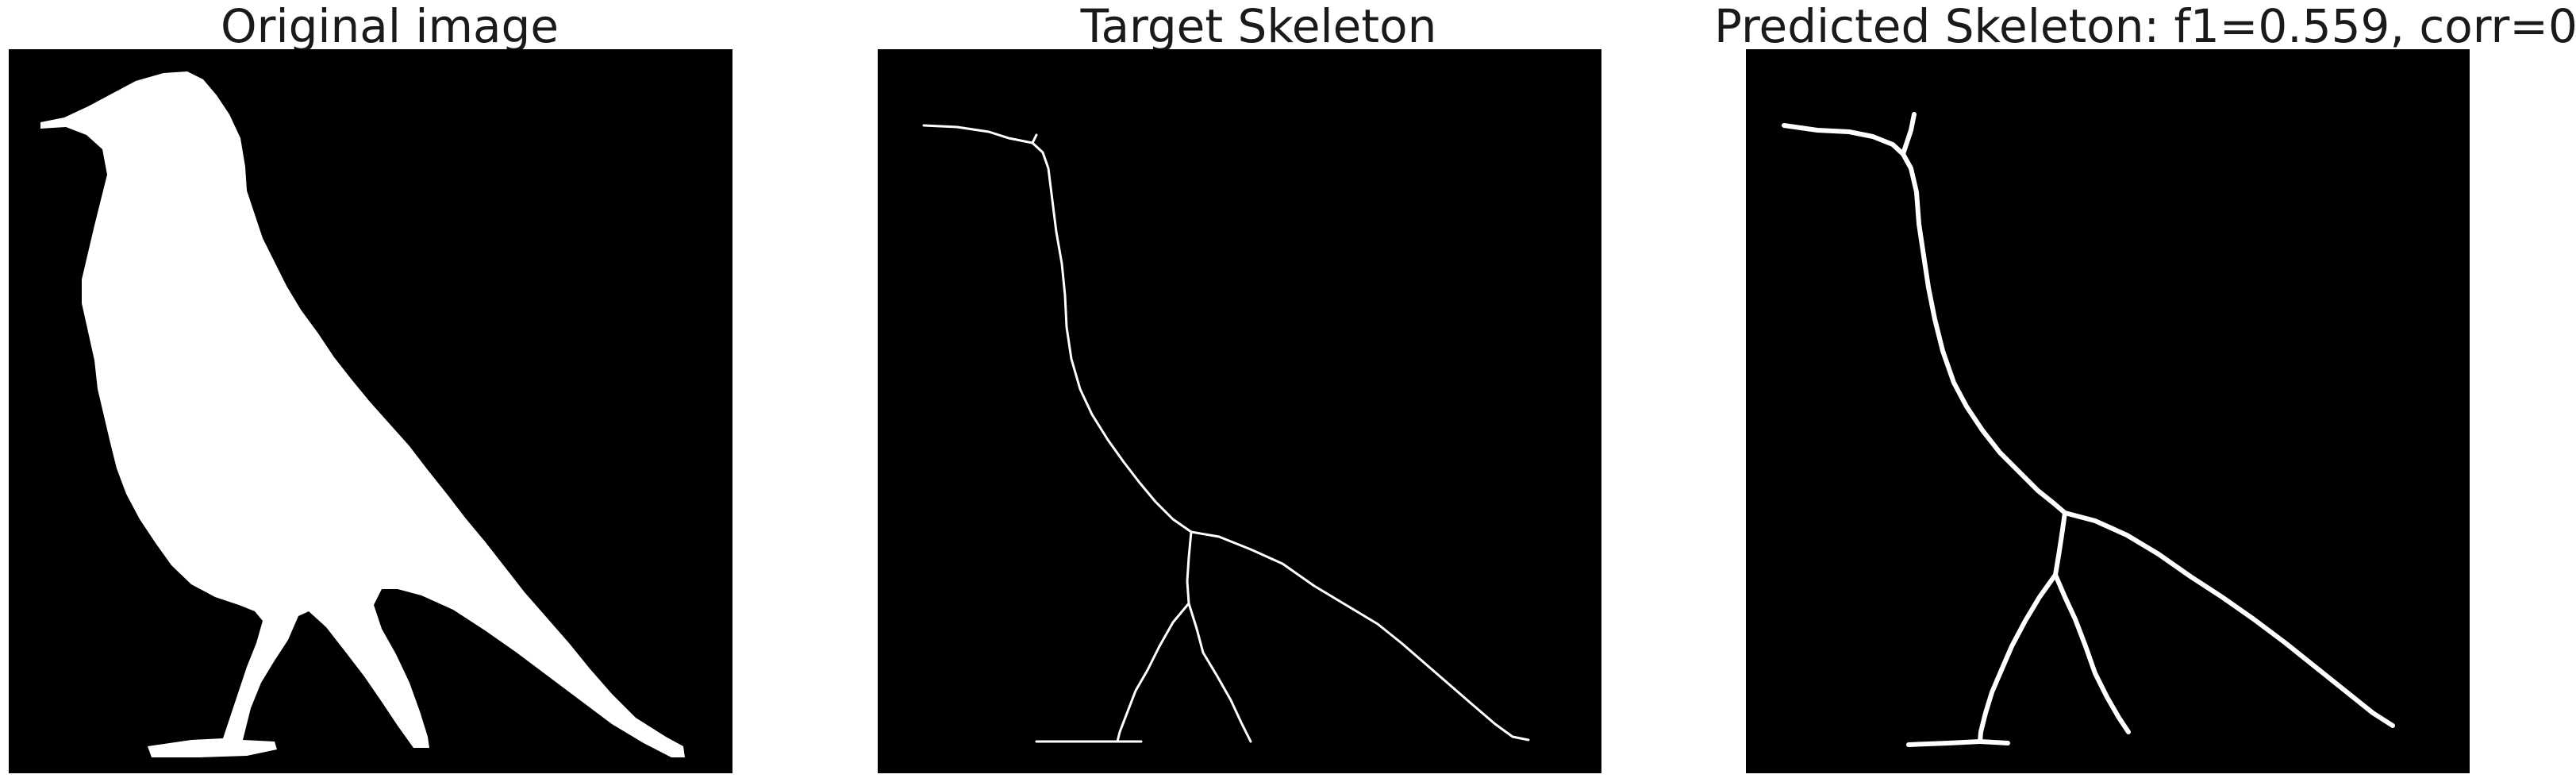 The width and height of the screenshot is (2576, 782). Describe the element at coordinates (2145, 27) in the screenshot. I see `panel-title-predicted: Predicted Skeleton: f1=0.559, corr=0.591` at that location.